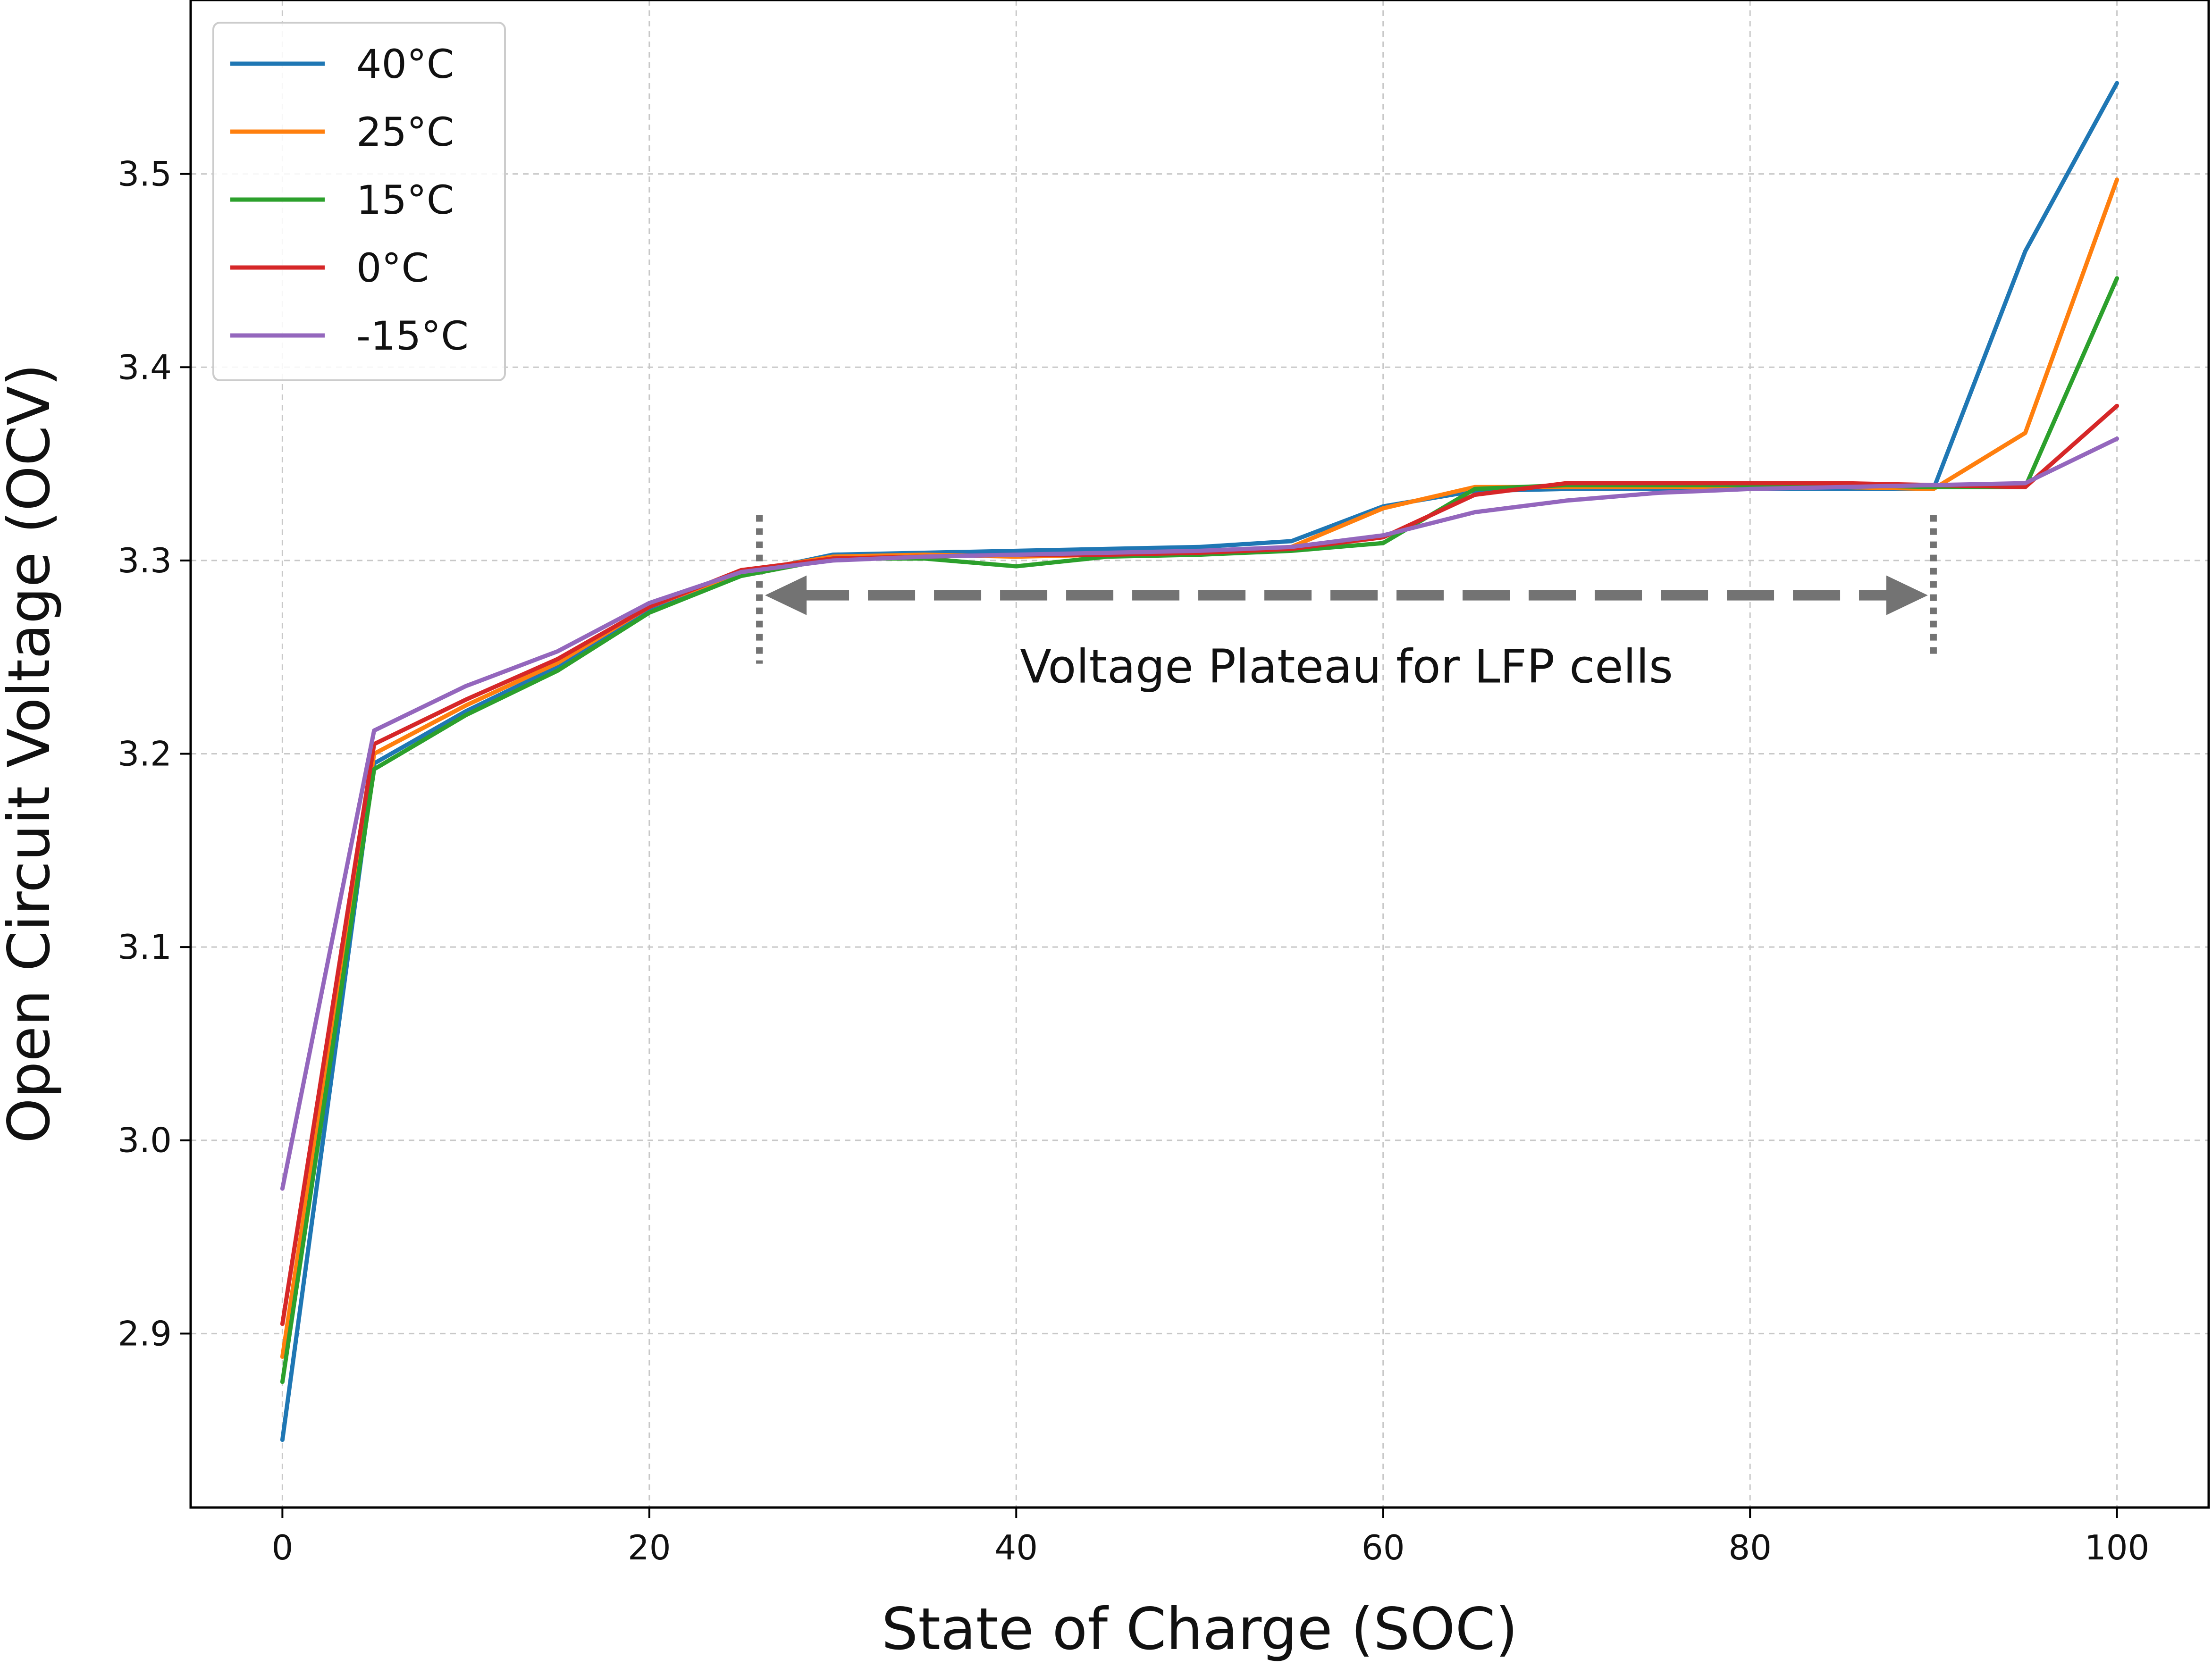 The width and height of the screenshot is (2212, 1667). Describe the element at coordinates (412, 336) in the screenshot. I see `legend-label: -15°C` at that location.